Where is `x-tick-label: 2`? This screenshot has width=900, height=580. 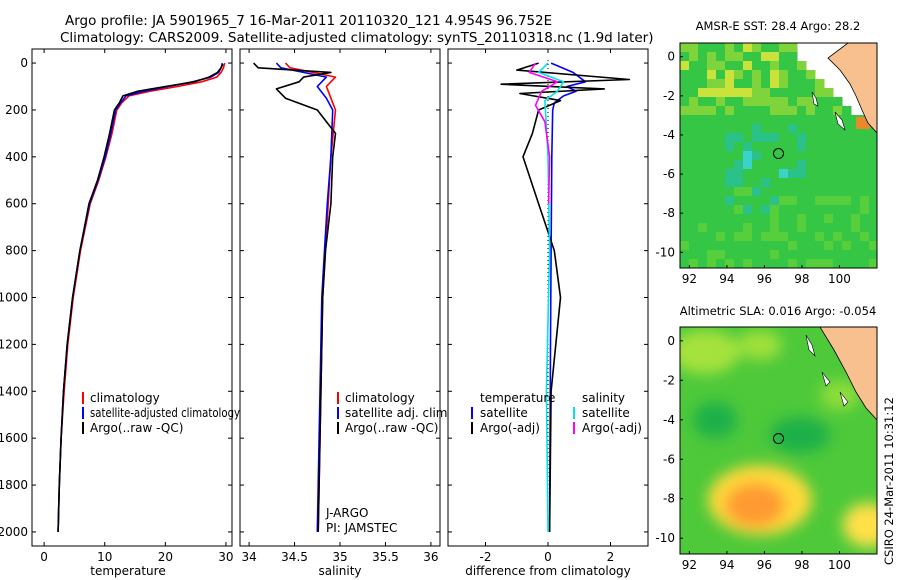 x-tick-label: 2 is located at coordinates (611, 557).